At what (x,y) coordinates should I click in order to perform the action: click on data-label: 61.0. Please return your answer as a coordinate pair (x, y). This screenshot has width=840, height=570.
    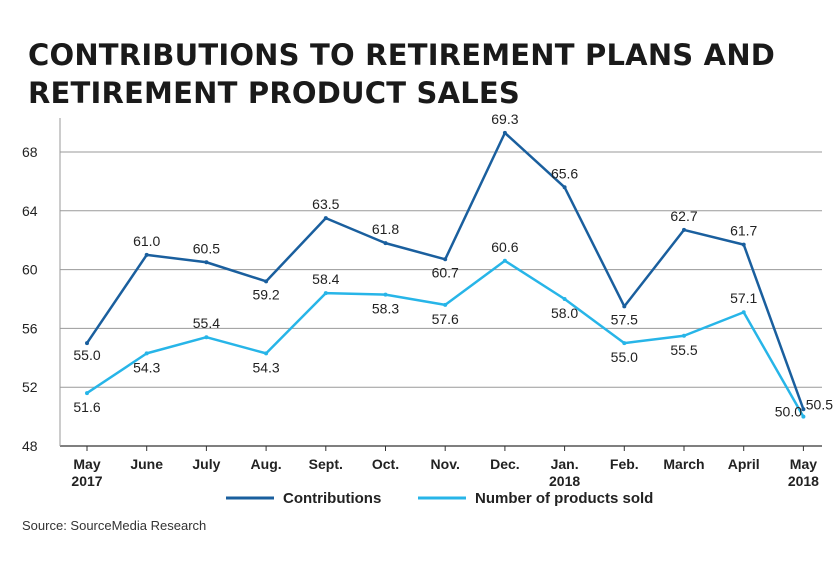
    Looking at the image, I should click on (146, 241).